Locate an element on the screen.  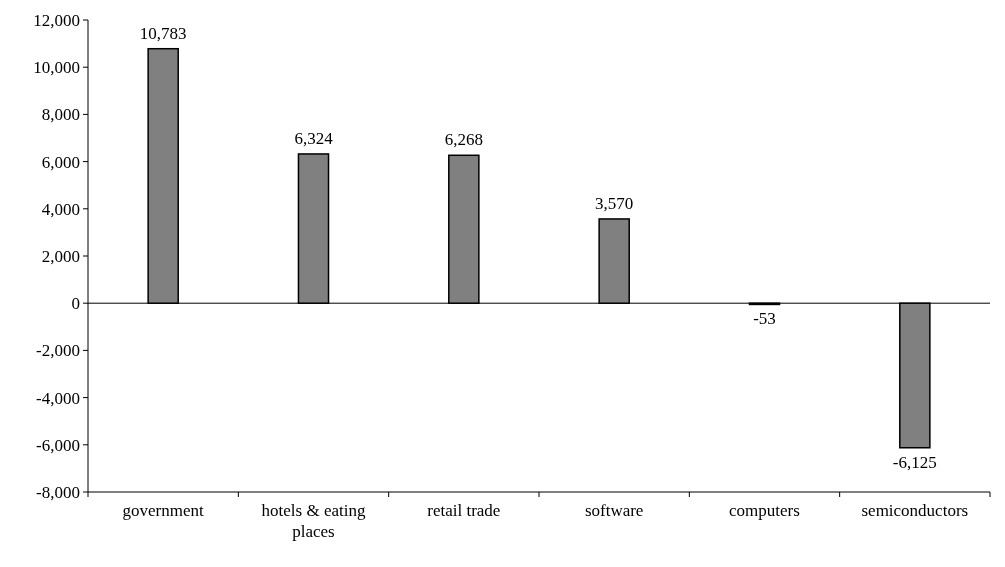
y-tick-label: 4,000 is located at coordinates (60, 209).